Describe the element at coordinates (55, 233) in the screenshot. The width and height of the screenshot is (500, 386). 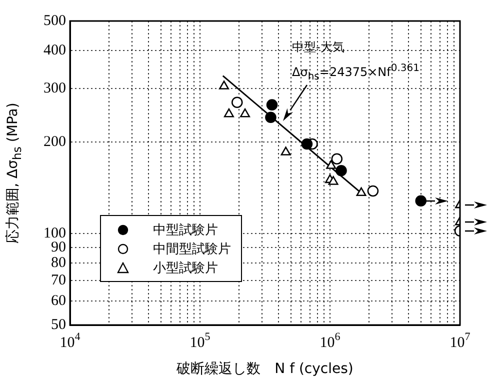
I see `y-tick-label: 100` at that location.